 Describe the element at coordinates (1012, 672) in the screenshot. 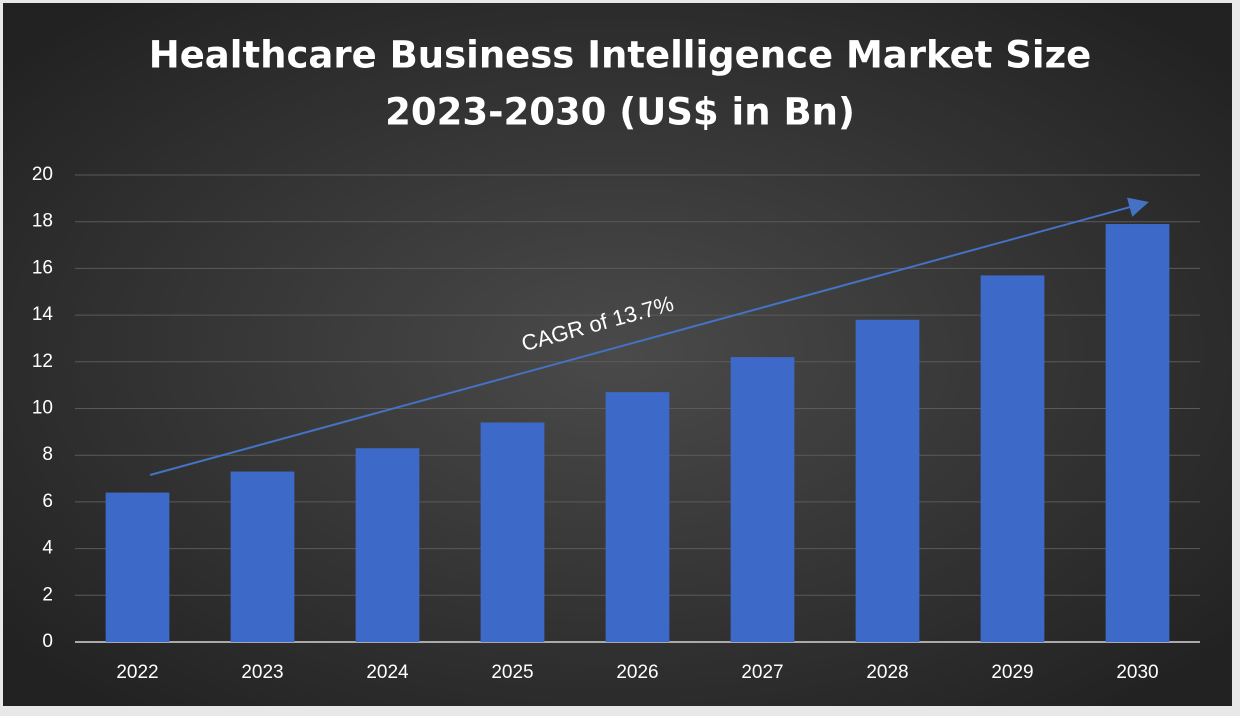

I see `x-tick-label: 2029` at that location.